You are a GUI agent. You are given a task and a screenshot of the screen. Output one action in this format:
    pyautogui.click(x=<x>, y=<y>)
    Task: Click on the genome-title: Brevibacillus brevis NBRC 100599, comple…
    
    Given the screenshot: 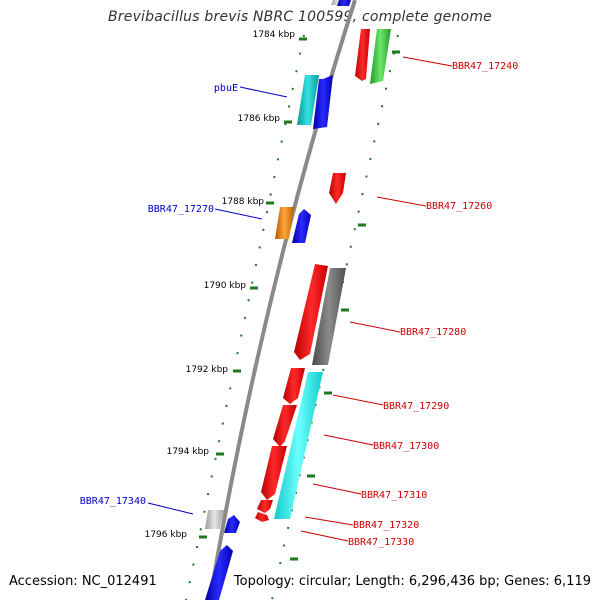 What is the action you would take?
    pyautogui.click(x=300, y=17)
    